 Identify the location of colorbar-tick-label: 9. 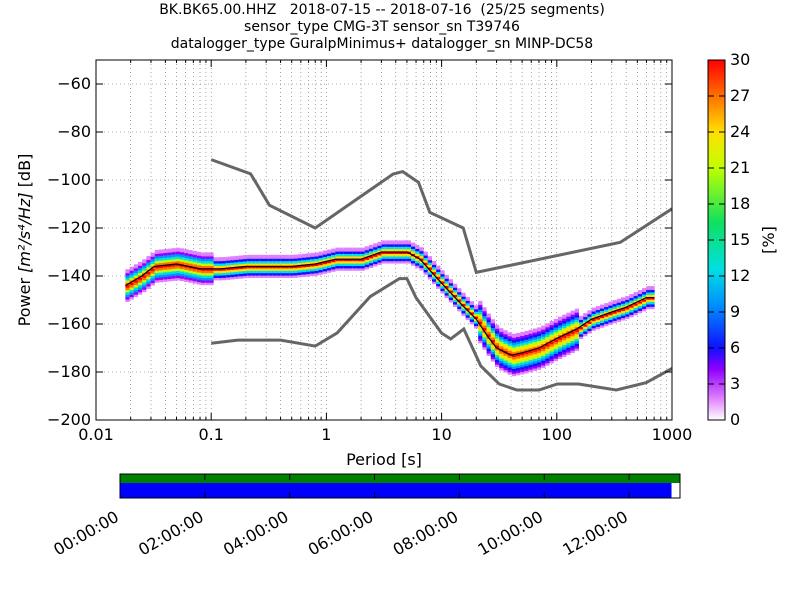
(735, 311).